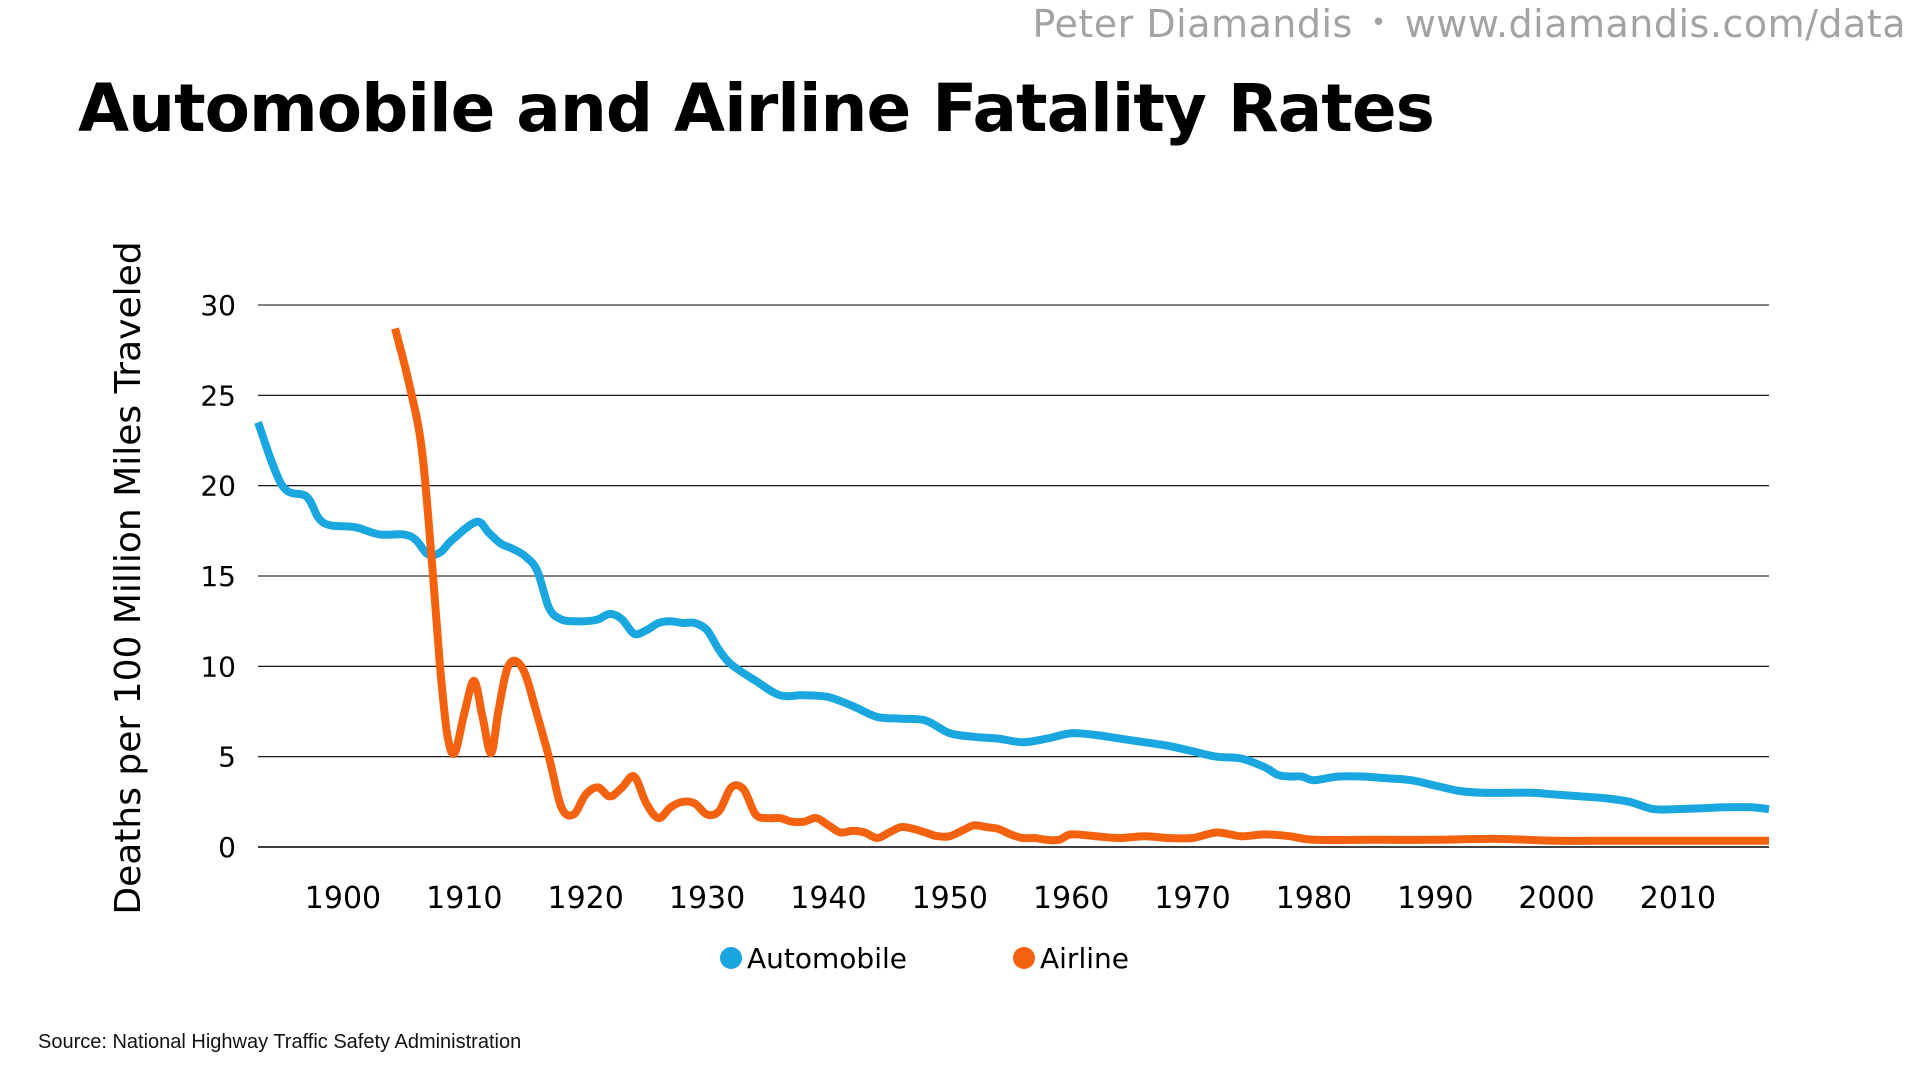  Describe the element at coordinates (128, 577) in the screenshot. I see `y-axis-label: Deaths per 100 Million Miles Traveled` at that location.